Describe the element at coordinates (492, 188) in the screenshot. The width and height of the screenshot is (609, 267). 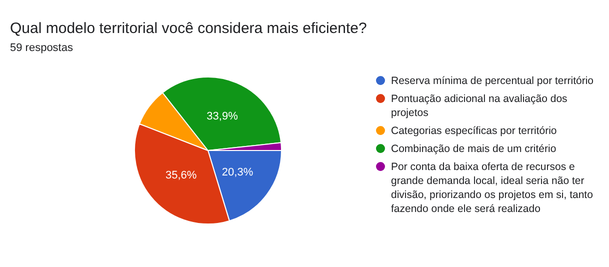
I see `legend-label: Por conta da baixa oferta de recursos e grande demanda local, ideal seria não ter divisão, priorizando os projetos em si, tanto fazendo onde ele será realizado` at that location.